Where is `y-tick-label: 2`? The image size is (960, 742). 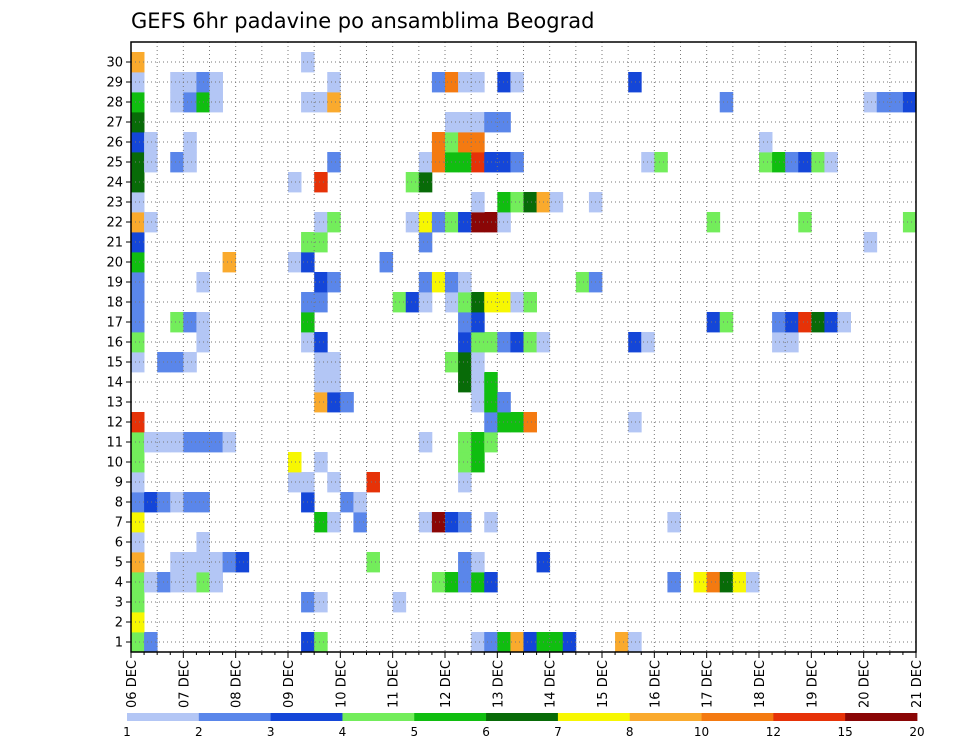
y-tick-label: 2 is located at coordinates (119, 623).